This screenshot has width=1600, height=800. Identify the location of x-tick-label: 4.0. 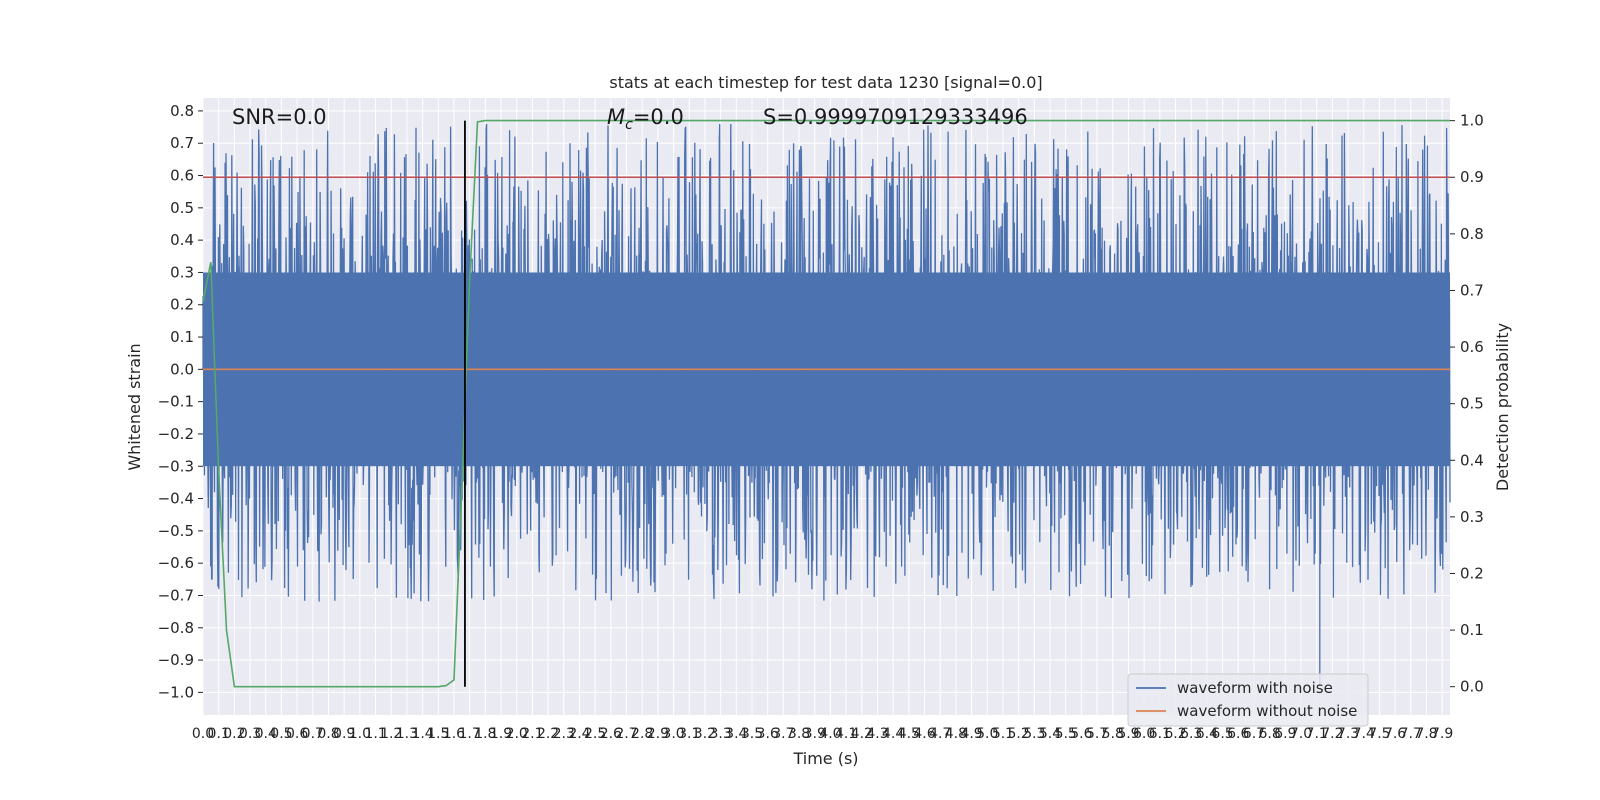
(830, 734).